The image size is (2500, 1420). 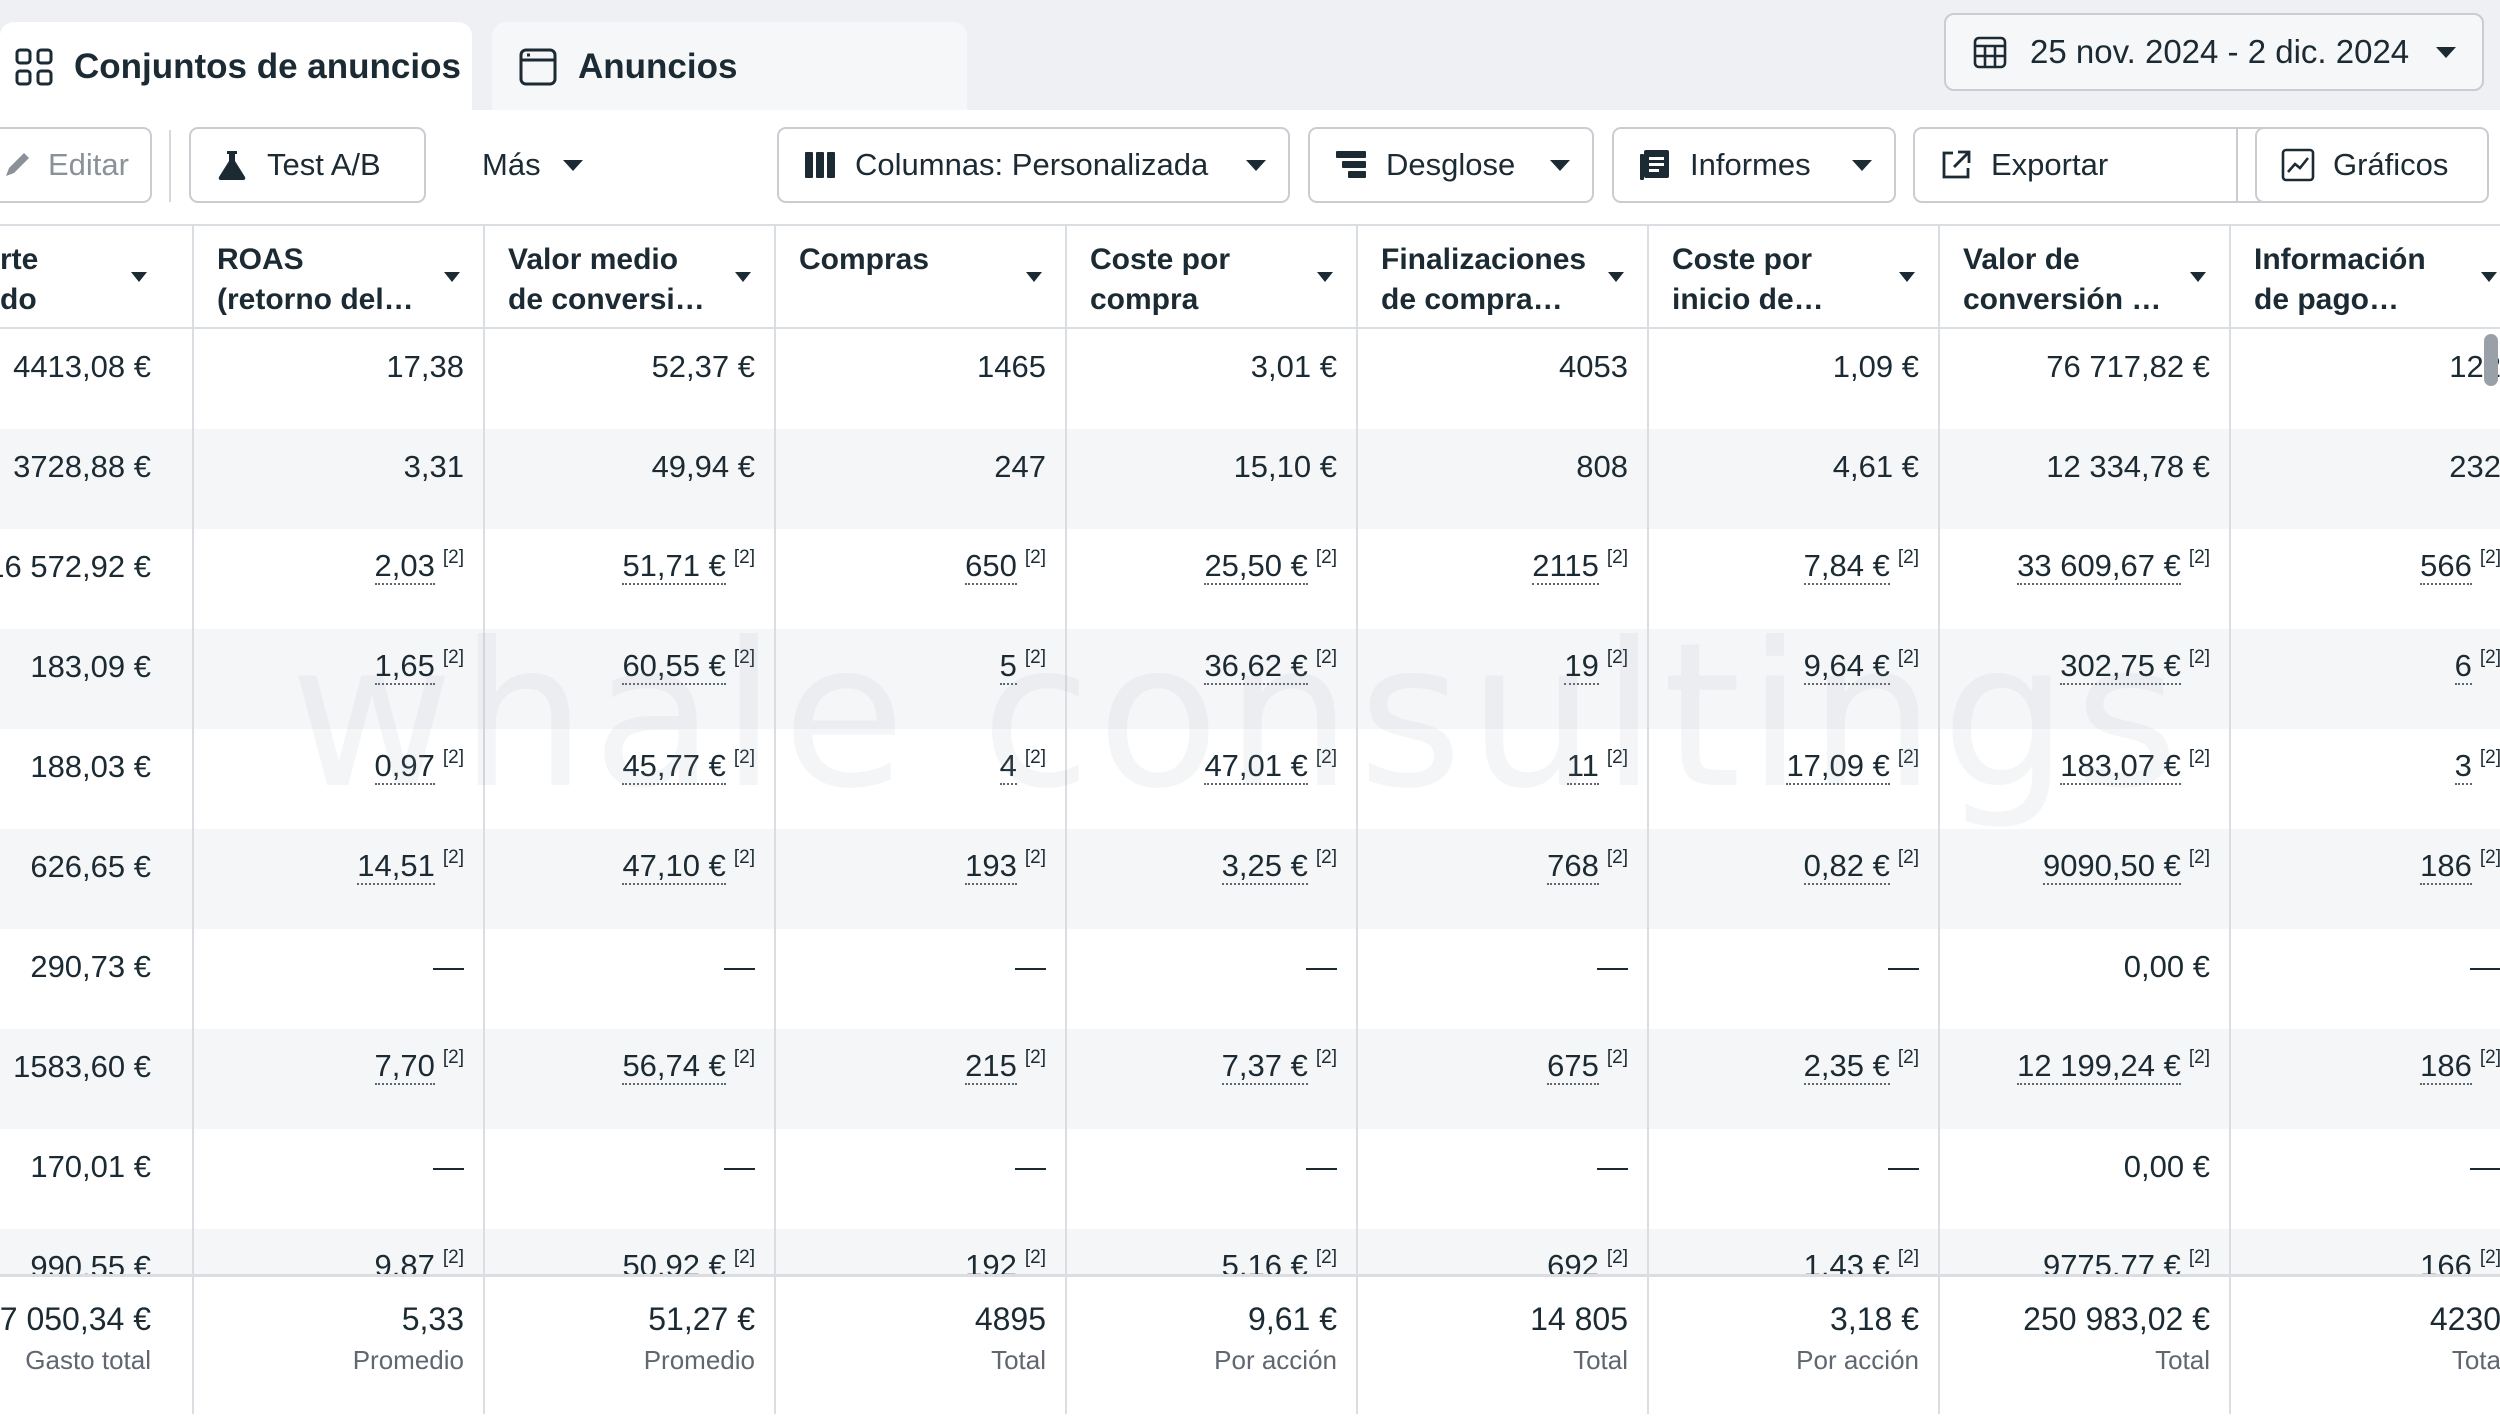 What do you see at coordinates (1256, 566) in the screenshot?
I see `cell-text: 25,50 €` at bounding box center [1256, 566].